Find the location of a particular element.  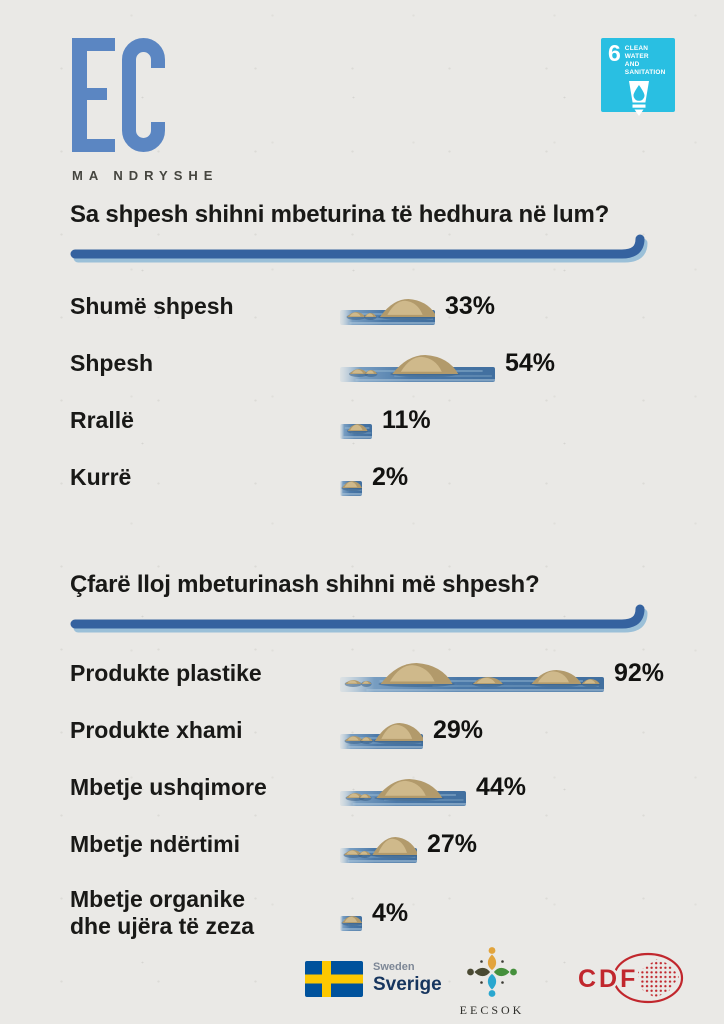

value-label: 54% is located at coordinates (530, 363).